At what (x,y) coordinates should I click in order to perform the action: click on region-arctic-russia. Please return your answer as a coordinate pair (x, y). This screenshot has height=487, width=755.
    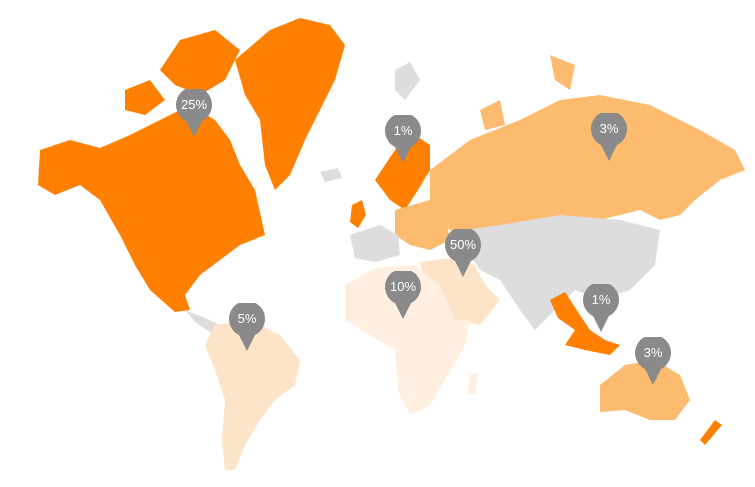
    Looking at the image, I should click on (527, 92).